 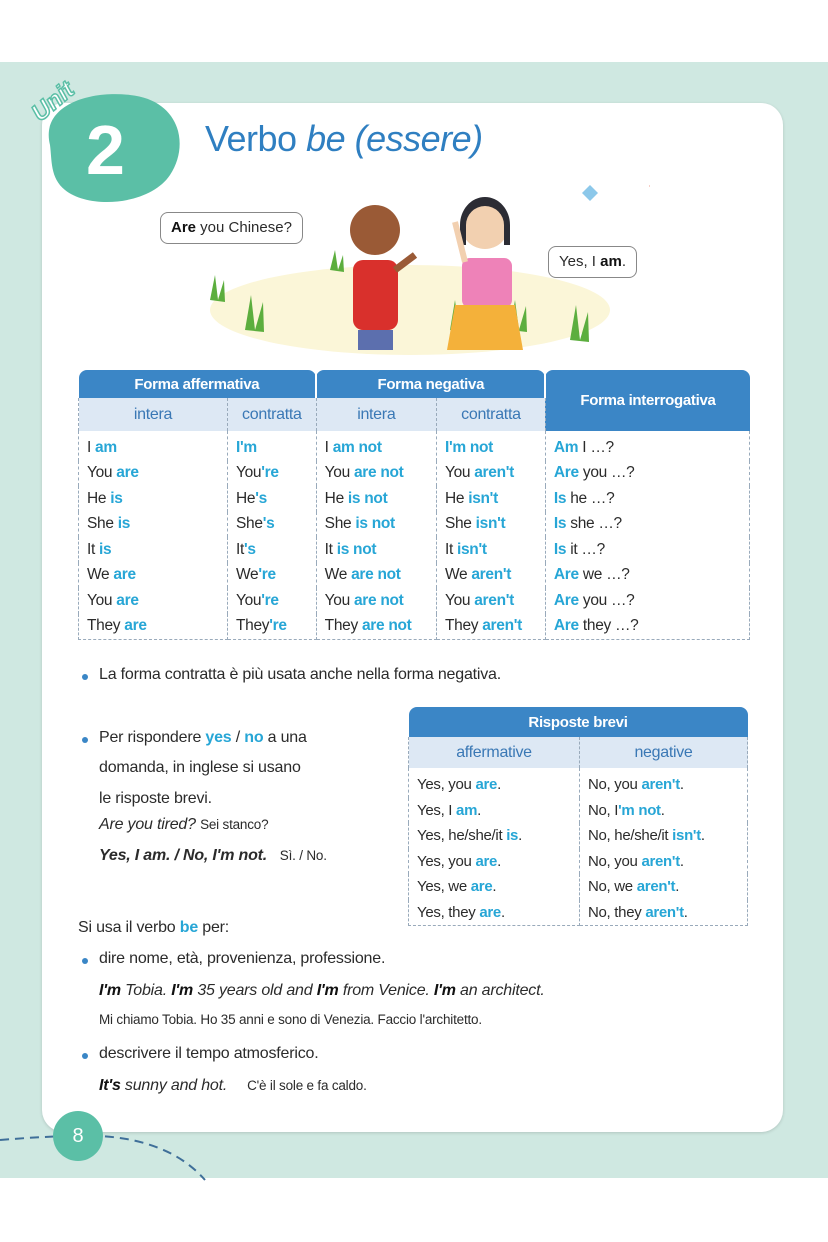 I want to click on example-answer-it: Sì. / No., so click(x=303, y=855).